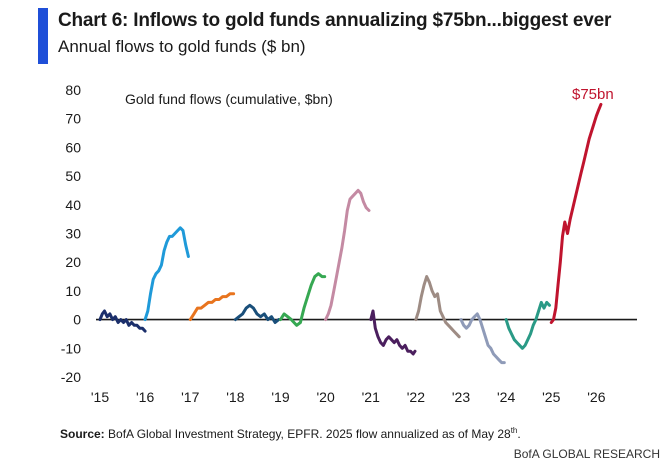  I want to click on series-line-2015, so click(122, 321).